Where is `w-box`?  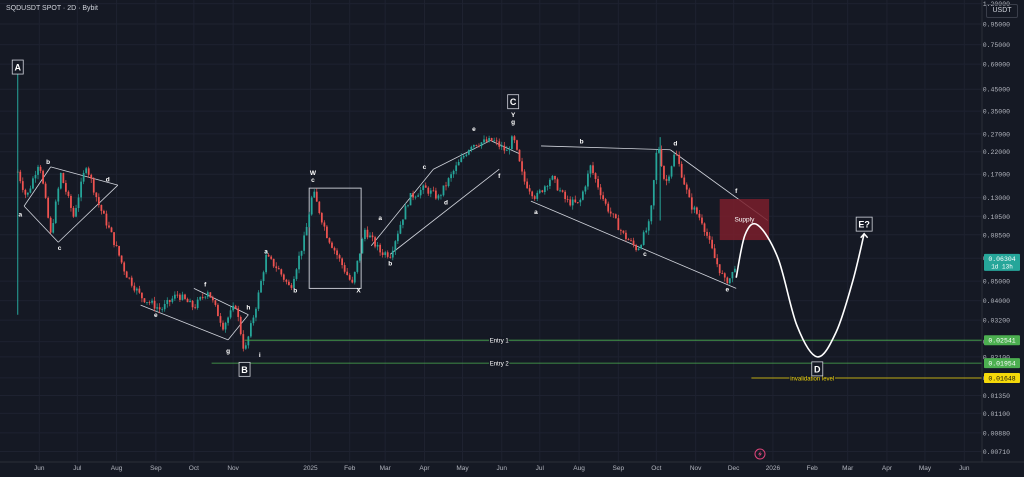 w-box is located at coordinates (335, 238).